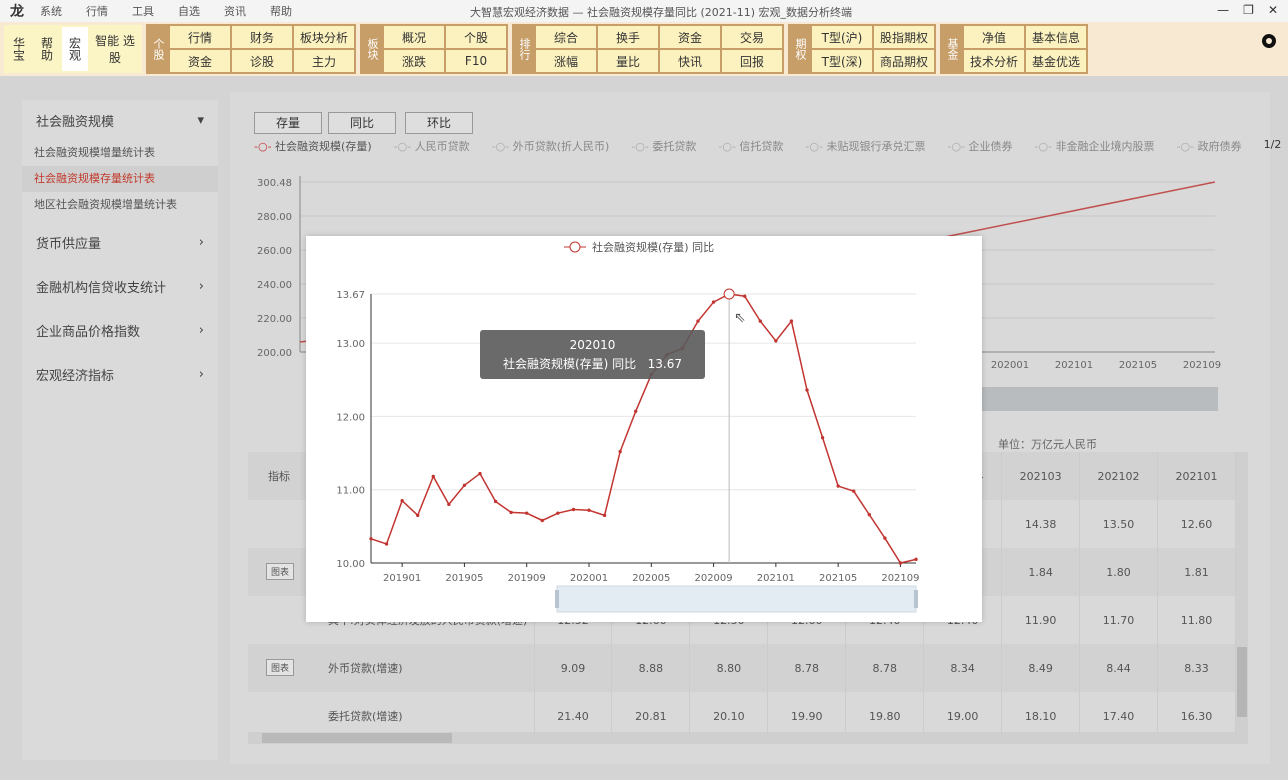  What do you see at coordinates (1248, 10) in the screenshot?
I see `maximize-button: ❐` at bounding box center [1248, 10].